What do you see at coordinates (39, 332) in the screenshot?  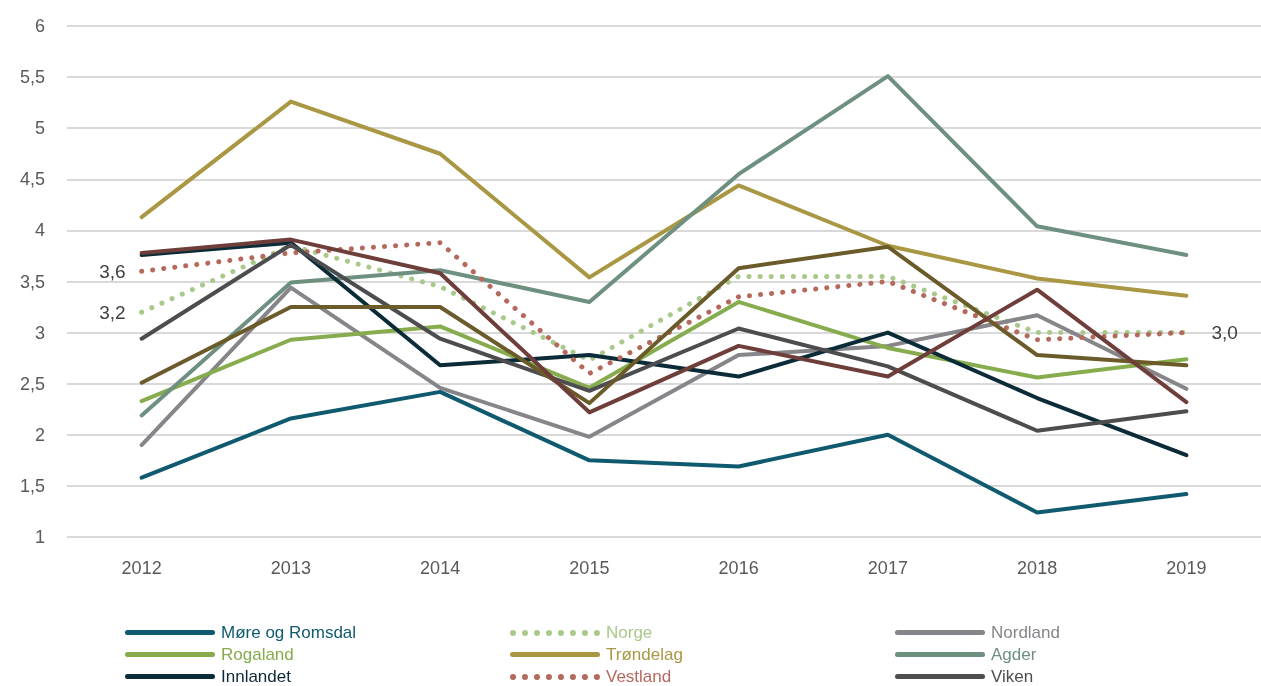 I see `y-tick-label: 3` at bounding box center [39, 332].